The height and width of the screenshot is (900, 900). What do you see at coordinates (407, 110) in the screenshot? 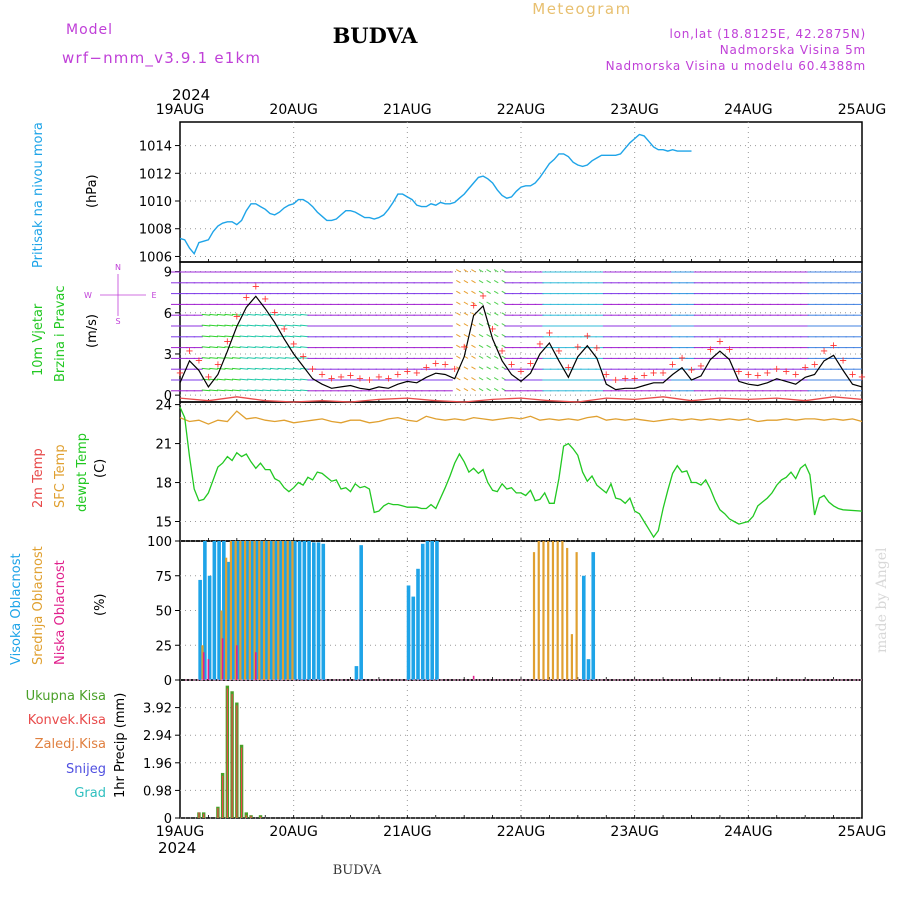
I see `date-tick-top: 21AUG` at bounding box center [407, 110].